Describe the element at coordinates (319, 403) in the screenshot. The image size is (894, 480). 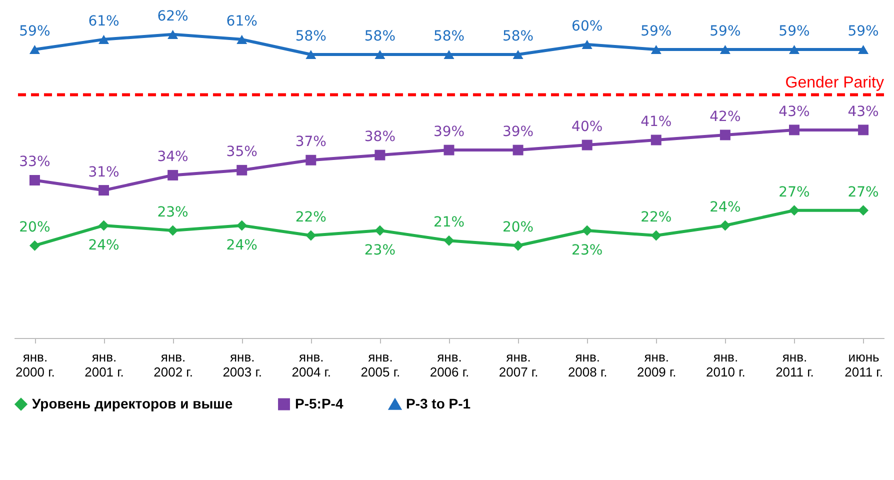
I see `legend-label: P-5:P-4` at that location.